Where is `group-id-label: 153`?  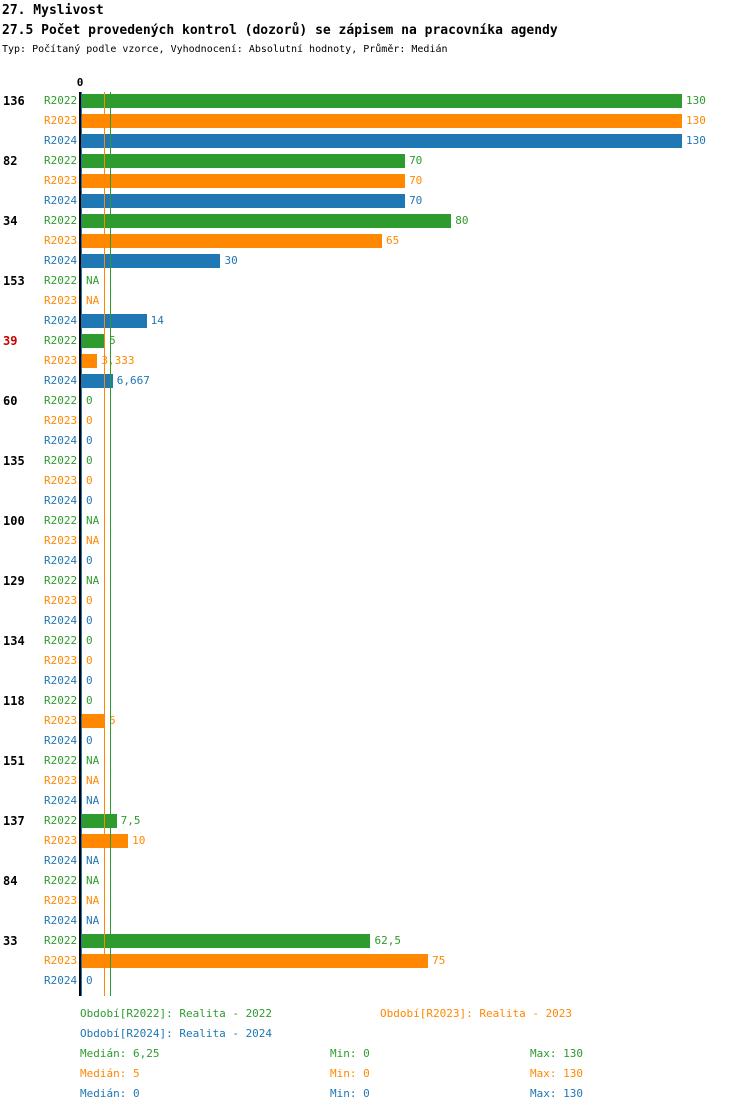
group-id-label: 153 is located at coordinates (14, 281).